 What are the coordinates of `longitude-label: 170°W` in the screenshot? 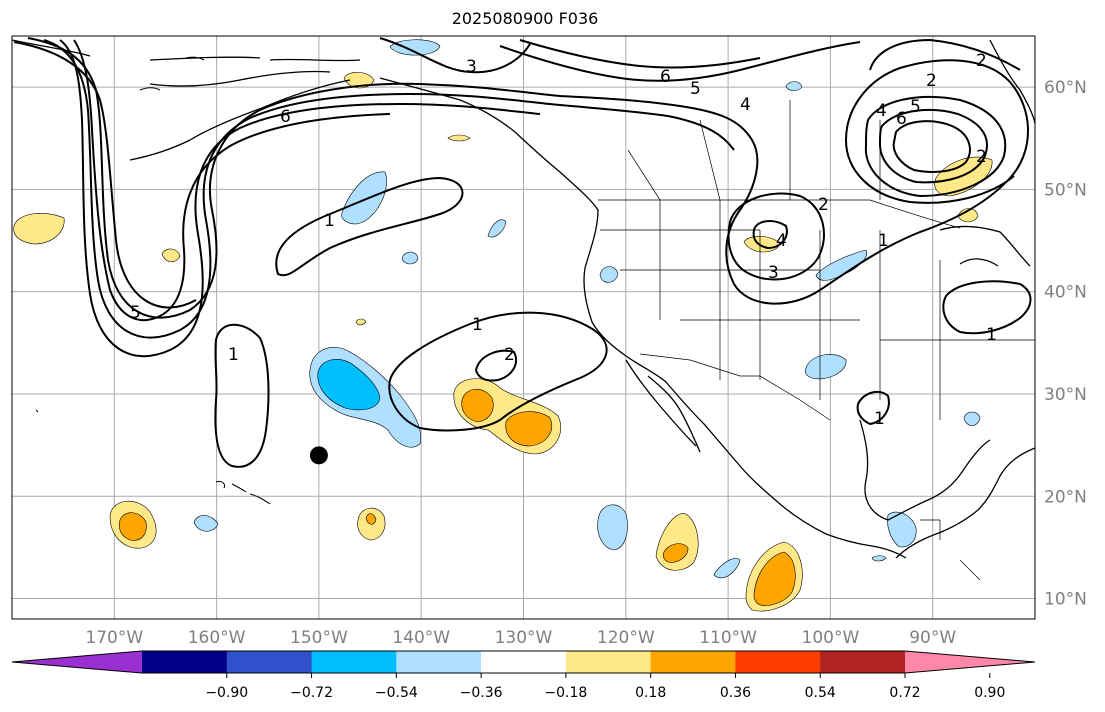 It's located at (114, 638).